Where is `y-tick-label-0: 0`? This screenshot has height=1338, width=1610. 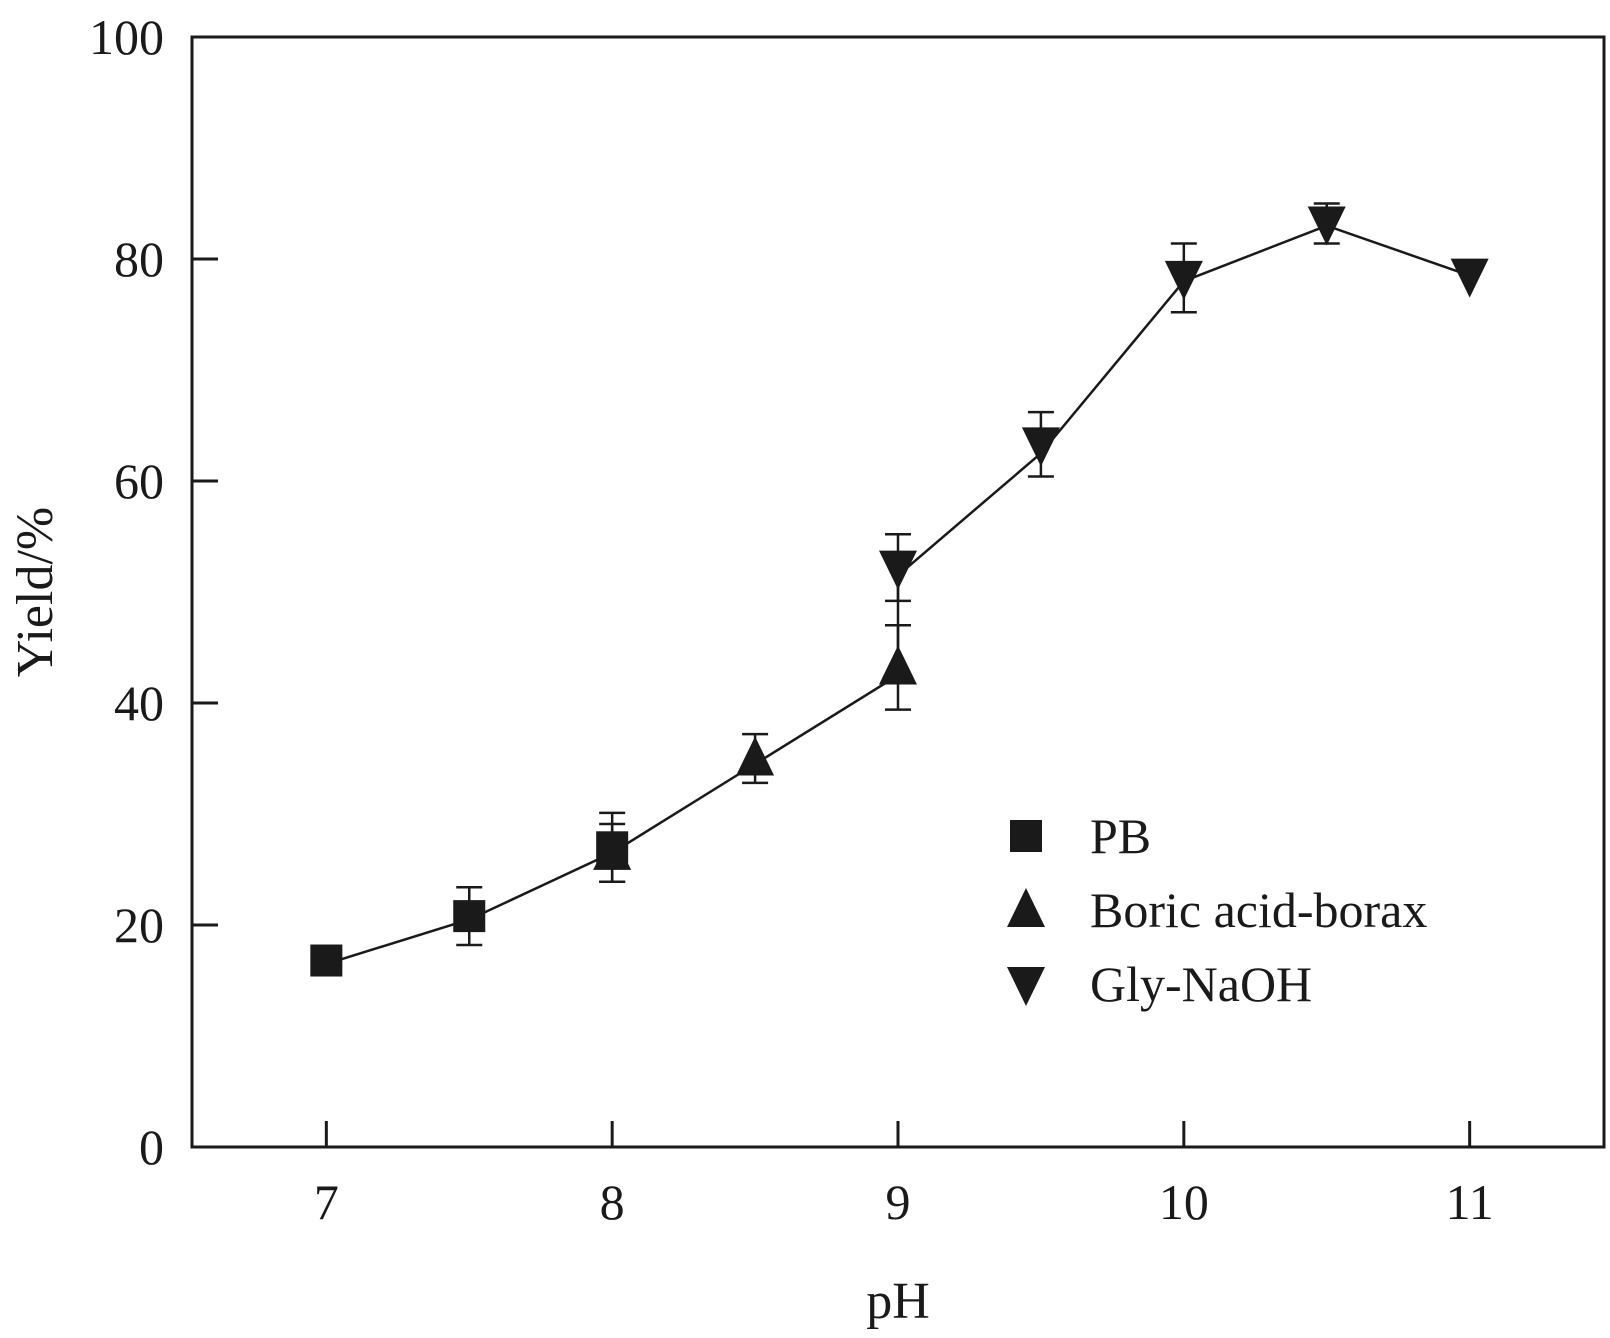 y-tick-label-0: 0 is located at coordinates (151, 1147).